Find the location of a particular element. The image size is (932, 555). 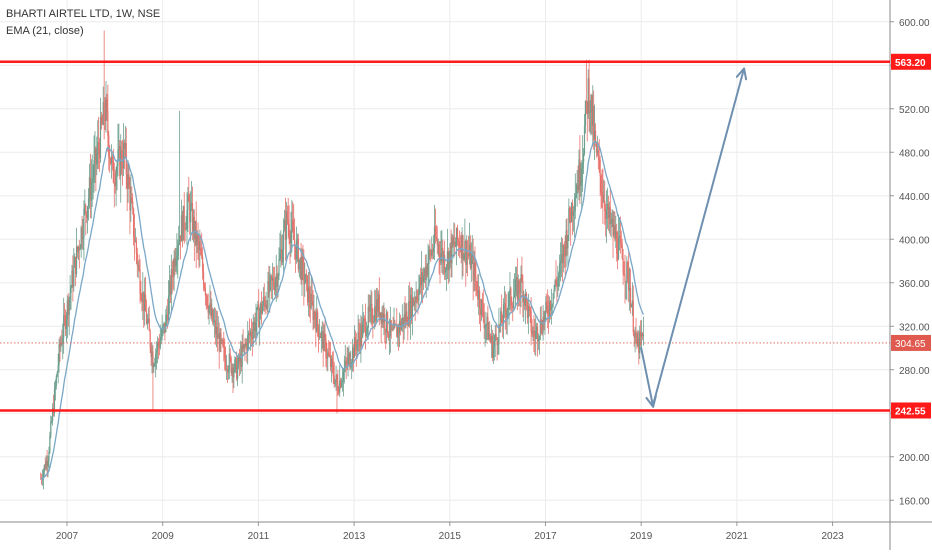

x-tick-label: 2007 is located at coordinates (67, 536).